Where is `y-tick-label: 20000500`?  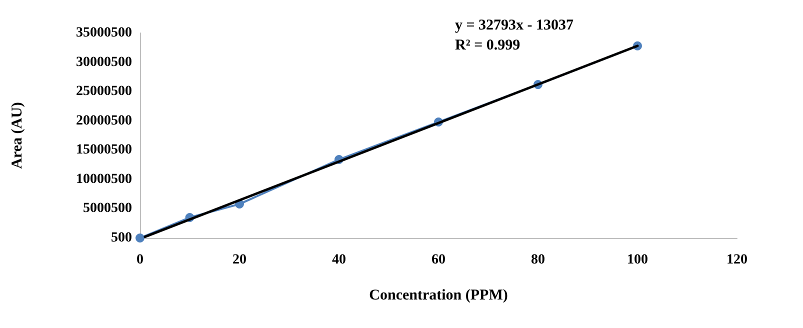 y-tick-label: 20000500 is located at coordinates (104, 120).